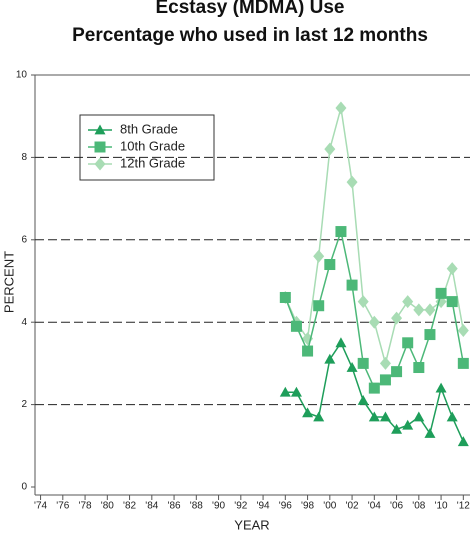  Describe the element at coordinates (85, 506) in the screenshot. I see `x-tick-label: '78` at that location.